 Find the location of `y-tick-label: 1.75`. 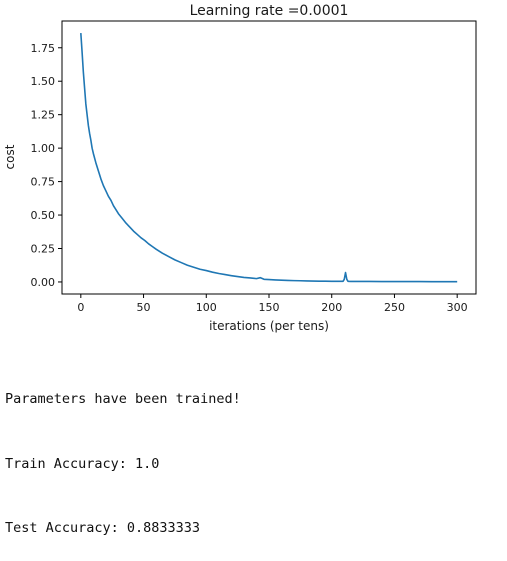

y-tick-label: 1.75 is located at coordinates (43, 48).